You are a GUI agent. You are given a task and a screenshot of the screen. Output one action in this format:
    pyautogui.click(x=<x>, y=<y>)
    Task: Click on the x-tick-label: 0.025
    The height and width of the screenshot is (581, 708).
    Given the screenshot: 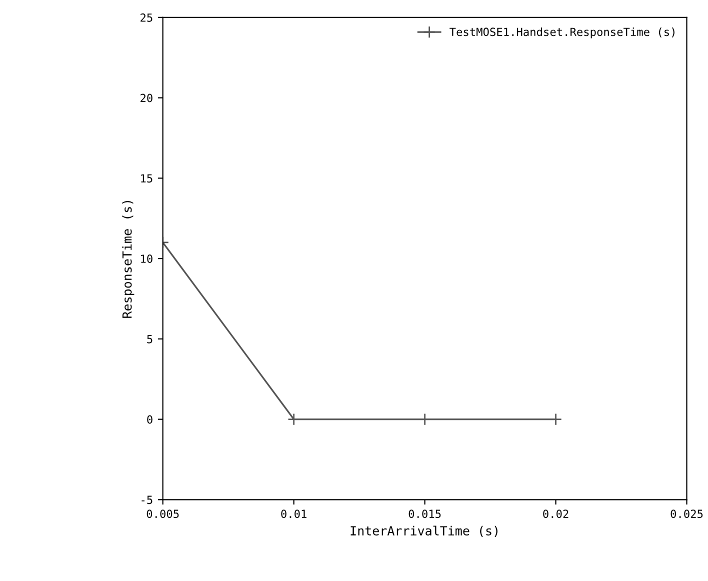 What is the action you would take?
    pyautogui.click(x=686, y=514)
    